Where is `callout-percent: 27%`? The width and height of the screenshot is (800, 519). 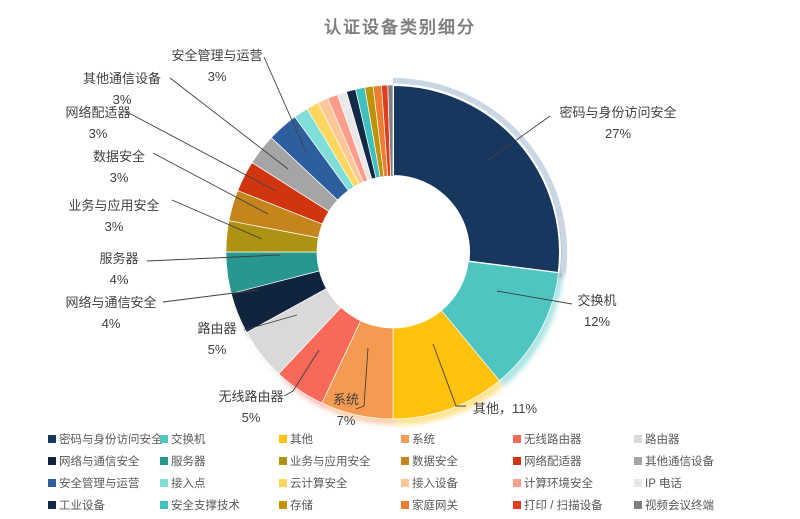
callout-percent: 27% is located at coordinates (618, 133).